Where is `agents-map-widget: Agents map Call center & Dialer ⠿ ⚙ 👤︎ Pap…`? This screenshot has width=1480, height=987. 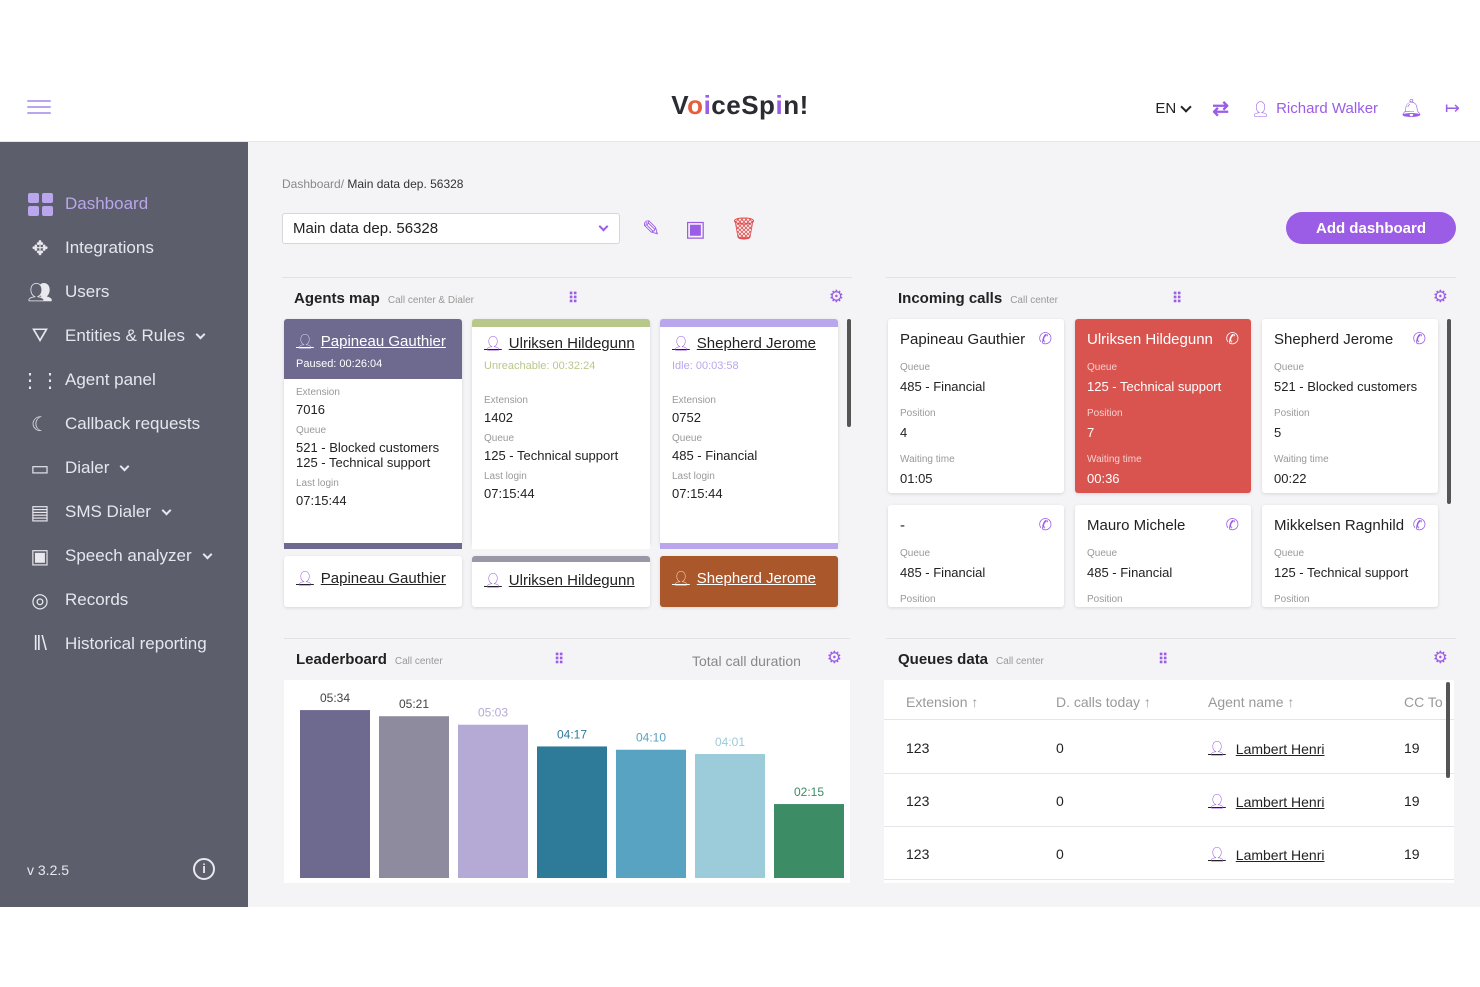 agents-map-widget: Agents map Call center & Dialer ⠿ ⚙ 👤︎ Pap… is located at coordinates (567, 442).